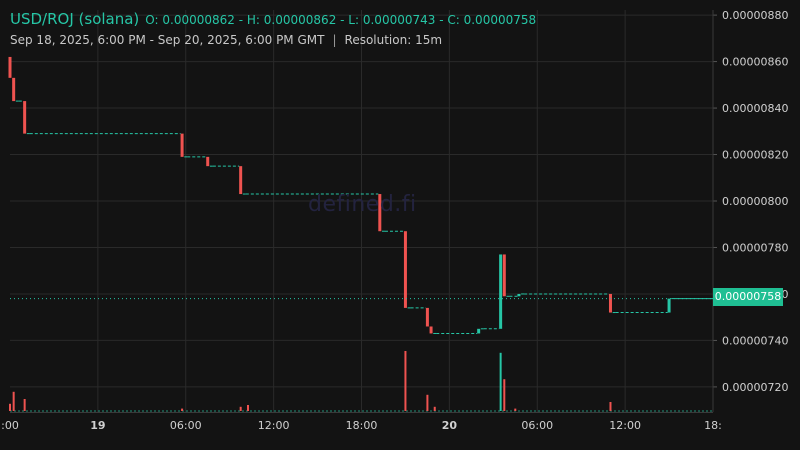  Describe the element at coordinates (300, 20) in the screenshot. I see `high-value: 0.00000862` at that location.